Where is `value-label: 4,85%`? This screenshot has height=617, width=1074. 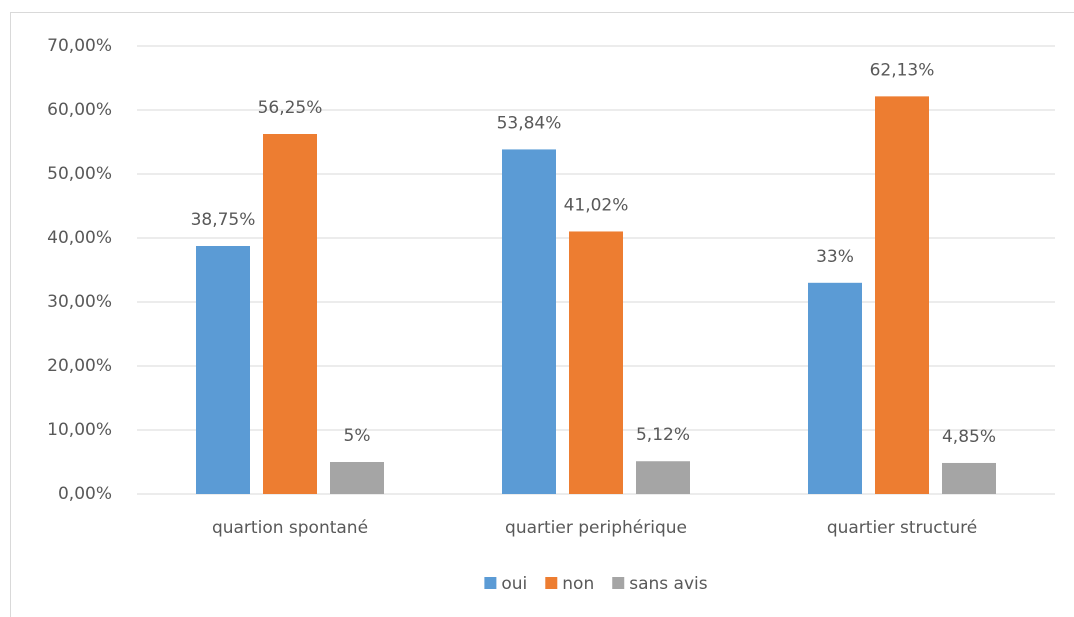
value-label: 4,85% is located at coordinates (969, 437).